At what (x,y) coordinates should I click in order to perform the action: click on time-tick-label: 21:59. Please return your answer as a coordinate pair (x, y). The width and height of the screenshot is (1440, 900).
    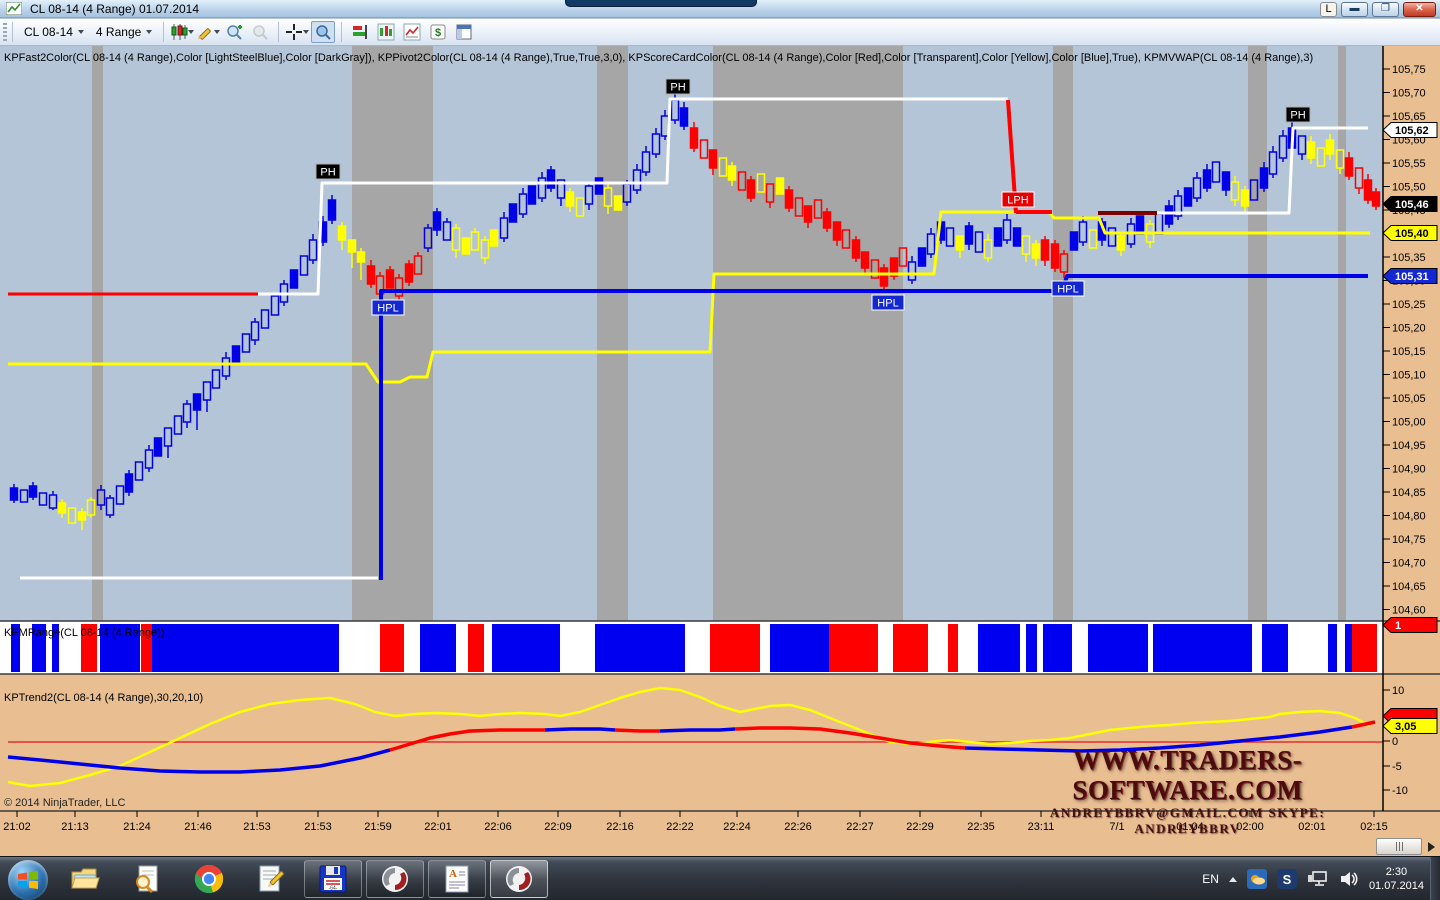
    Looking at the image, I should click on (378, 827).